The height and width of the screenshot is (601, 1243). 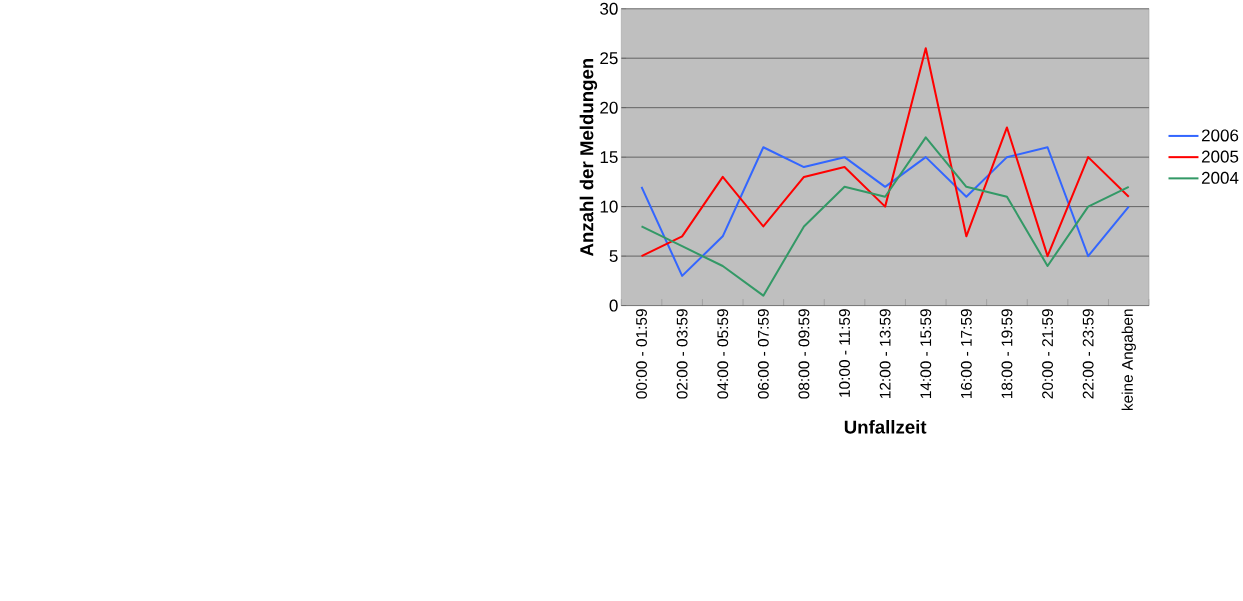 I want to click on y-tick-label: 30, so click(x=609, y=8).